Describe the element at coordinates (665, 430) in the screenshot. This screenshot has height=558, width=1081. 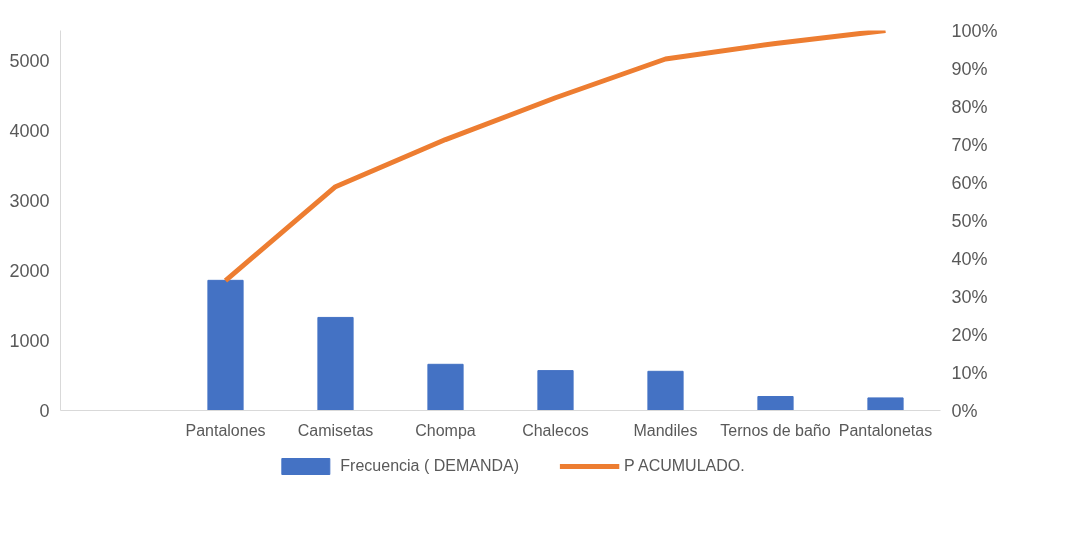
I see `x-tick-label: Mandiles` at that location.